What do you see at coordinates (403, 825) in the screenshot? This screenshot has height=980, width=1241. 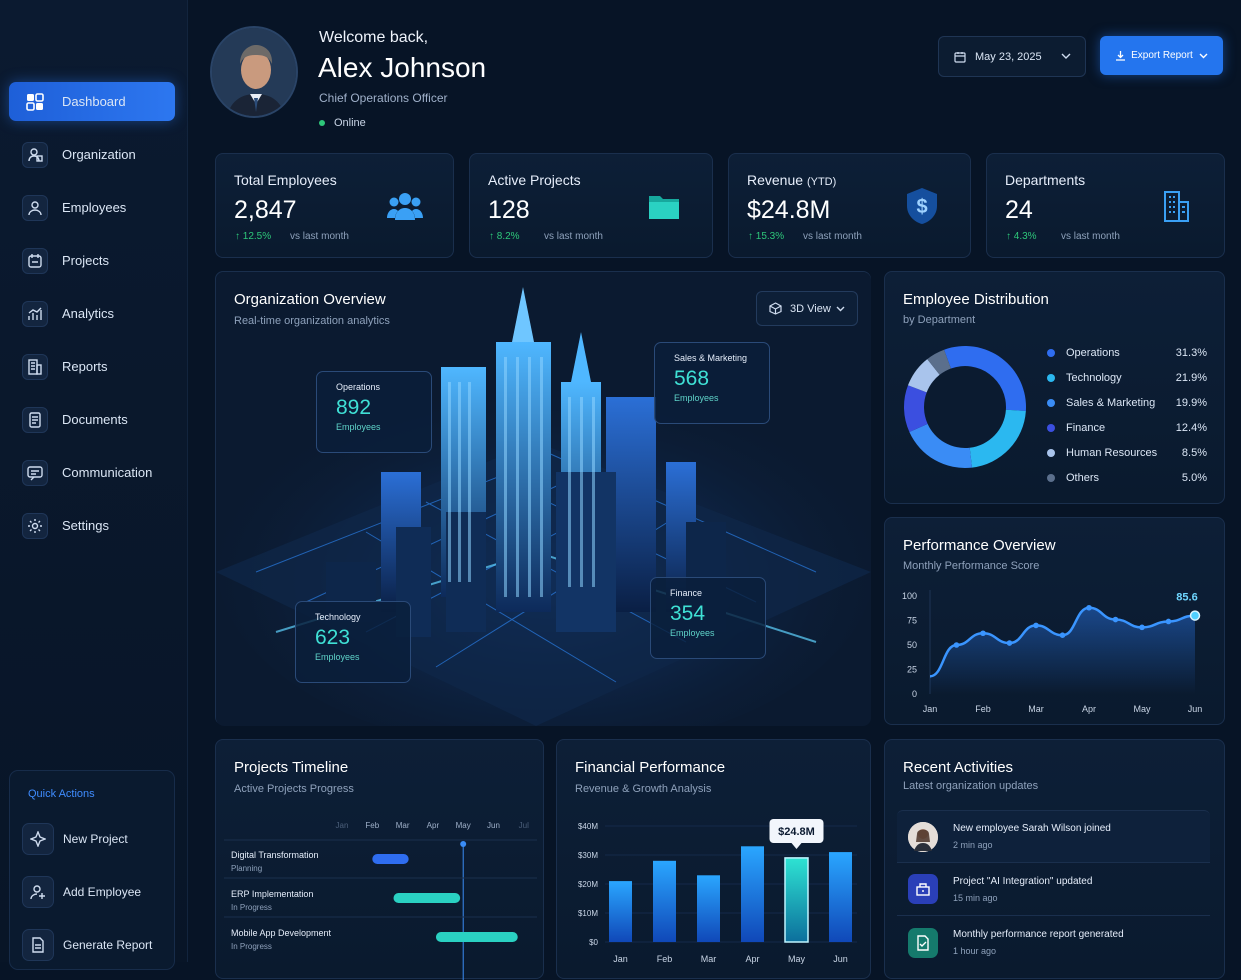 I see `month-label: Mar` at bounding box center [403, 825].